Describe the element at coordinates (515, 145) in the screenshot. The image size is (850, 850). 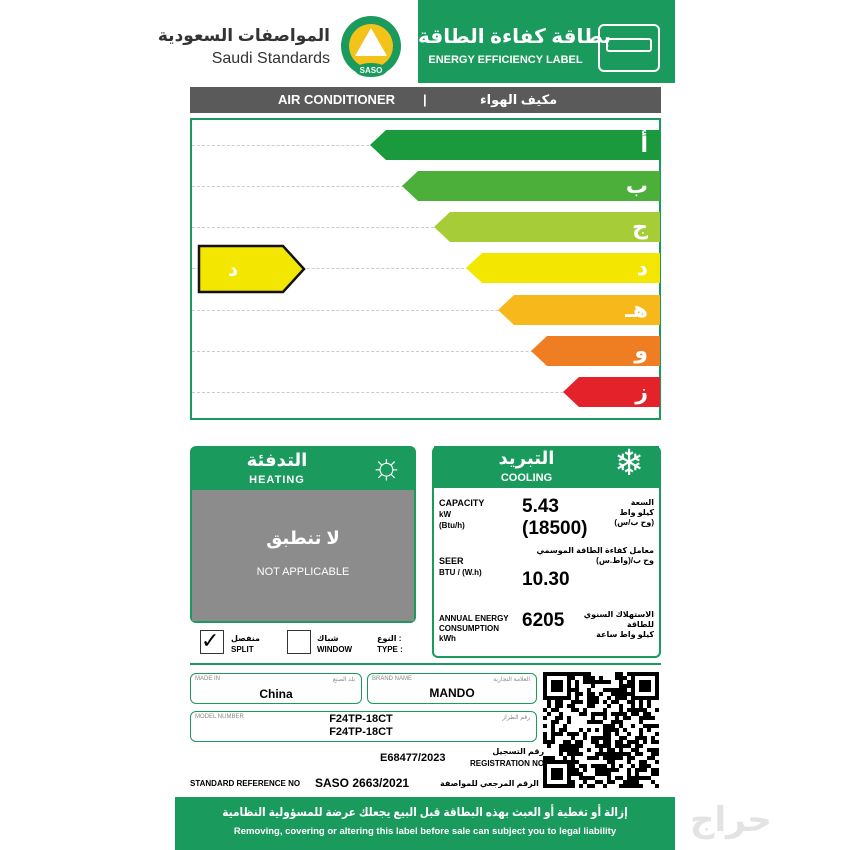
I see `scale-bar: أ` at that location.